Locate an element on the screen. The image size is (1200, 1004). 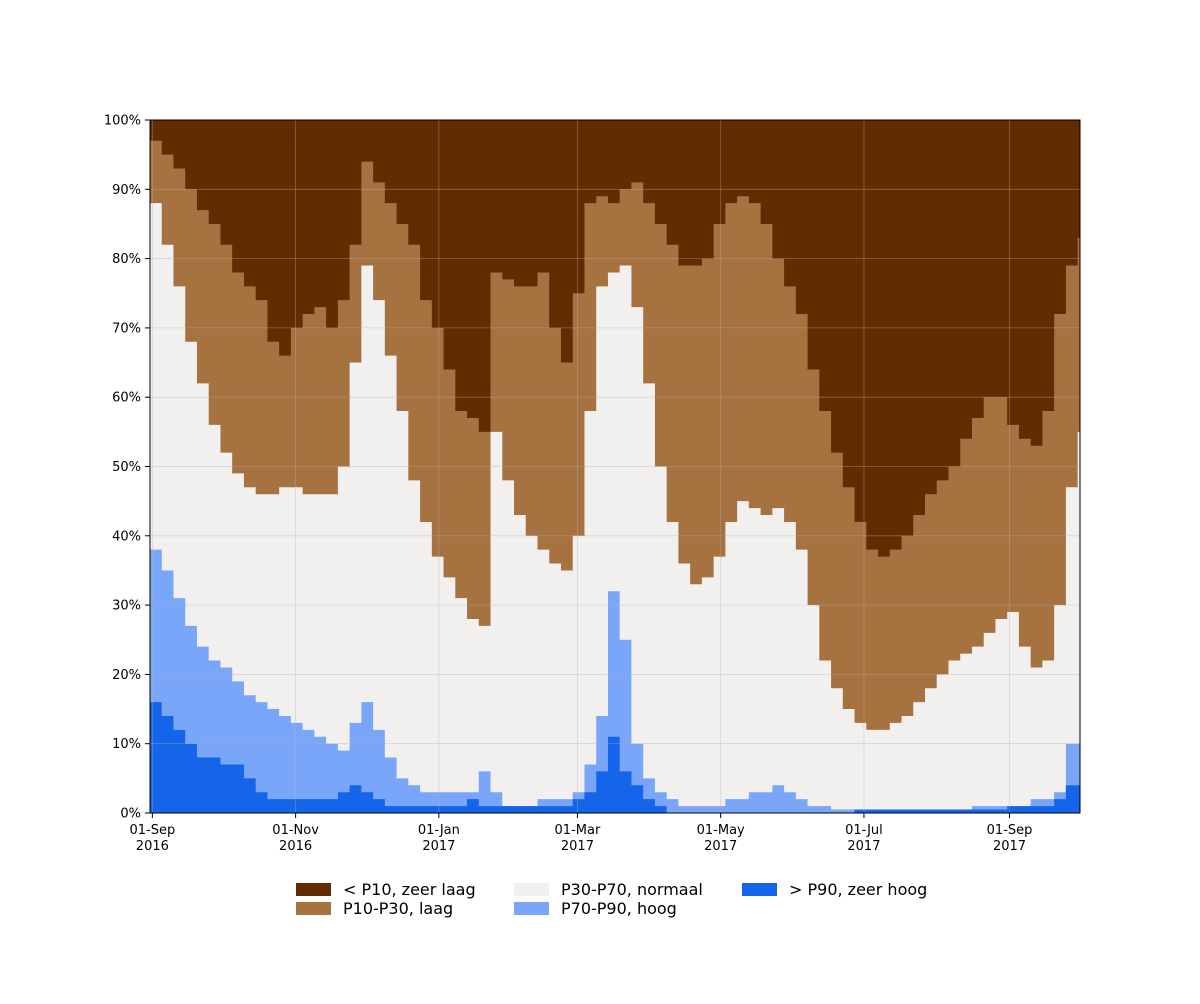
legend-item: < P10, zeer laag is located at coordinates (386, 889).